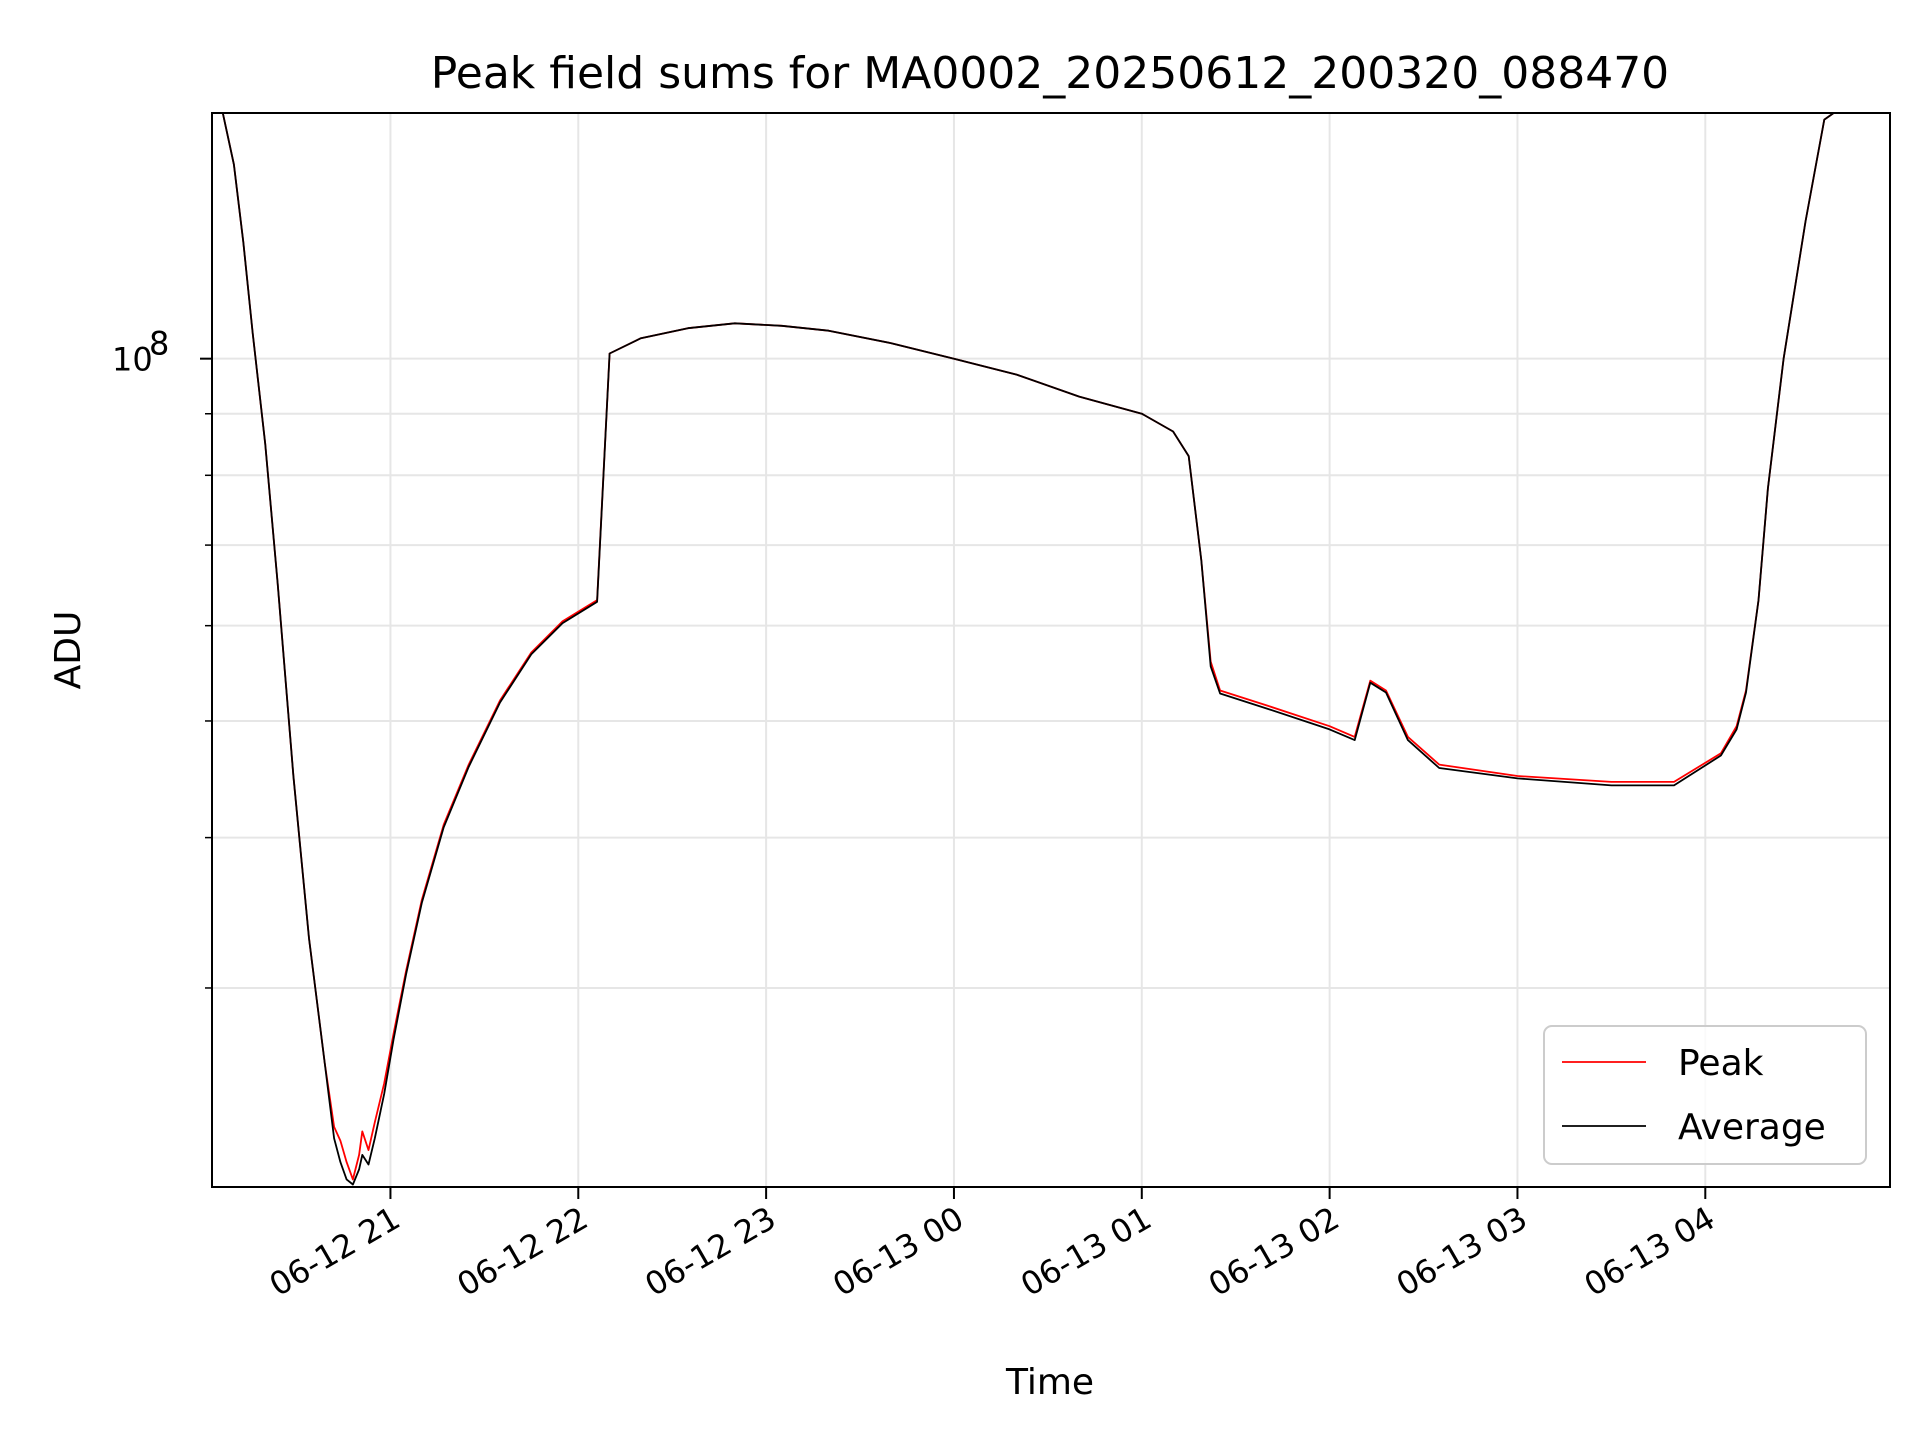  Describe the element at coordinates (1049, 1382) in the screenshot. I see `x-axis-label: Time` at that location.